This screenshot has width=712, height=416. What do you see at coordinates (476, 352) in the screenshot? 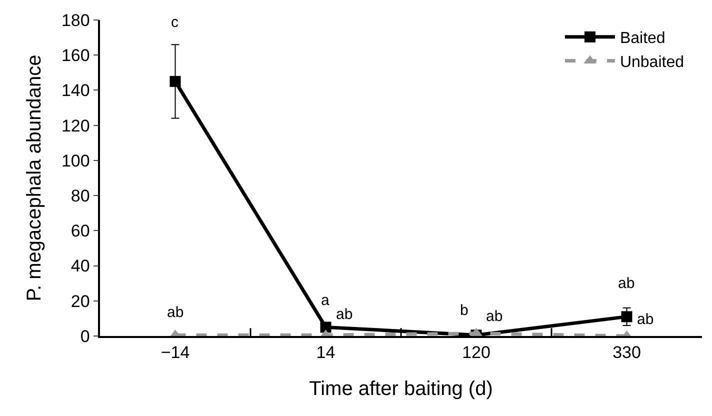
I see `x-tick-label: 120` at bounding box center [476, 352].